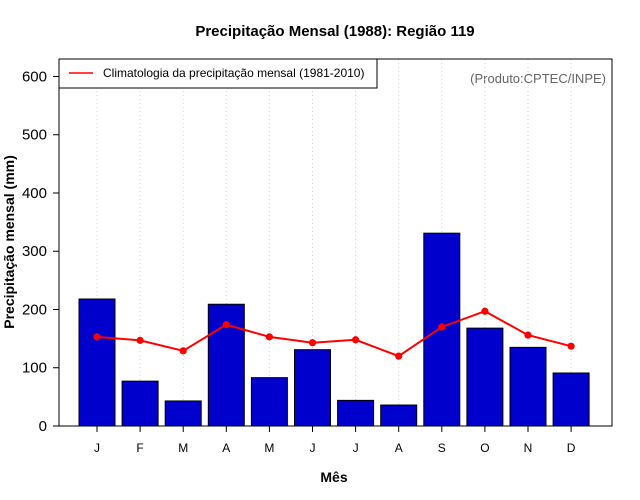  What do you see at coordinates (333, 477) in the screenshot?
I see `x-axis-label: Mês` at bounding box center [333, 477].